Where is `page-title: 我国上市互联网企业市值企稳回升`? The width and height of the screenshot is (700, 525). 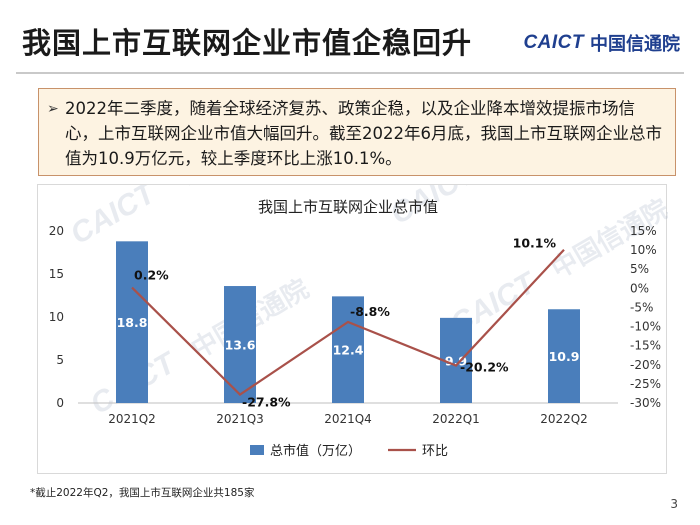 page-title: 我国上市互联网企业市值企稳回升 is located at coordinates (247, 43).